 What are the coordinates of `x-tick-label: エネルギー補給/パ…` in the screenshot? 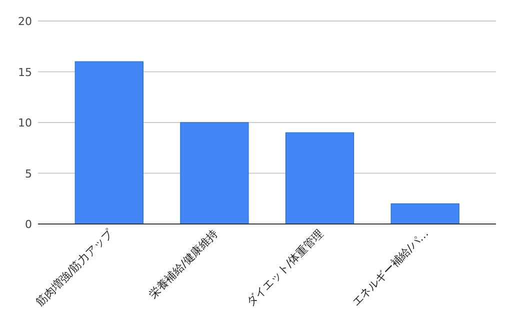 It's located at (390, 267).